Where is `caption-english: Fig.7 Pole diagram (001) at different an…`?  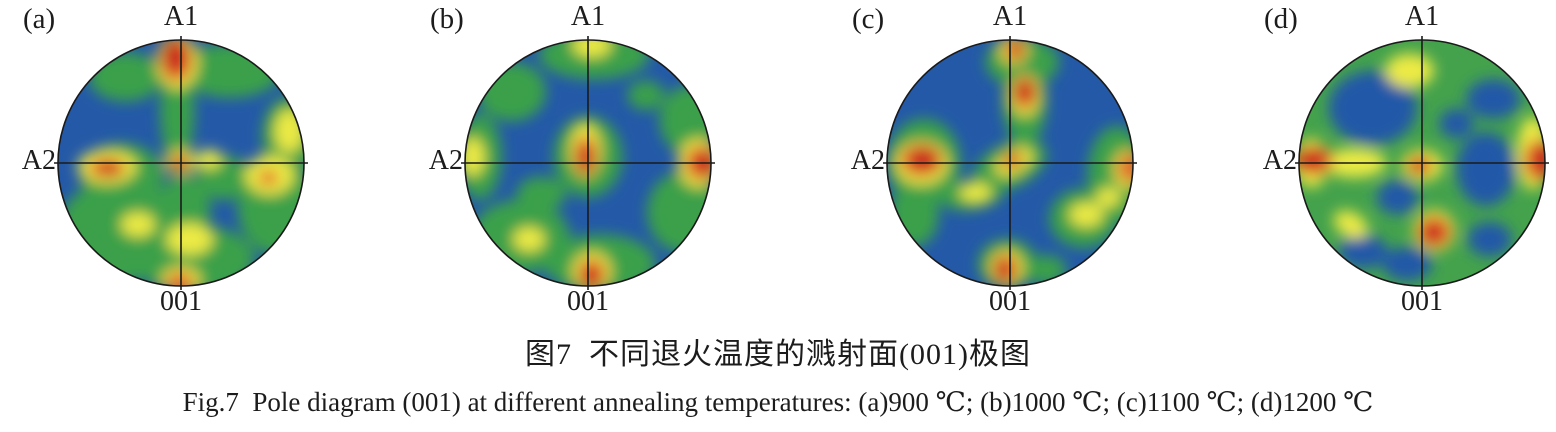
caption-english: Fig.7 Pole diagram (001) at different an… is located at coordinates (778, 402).